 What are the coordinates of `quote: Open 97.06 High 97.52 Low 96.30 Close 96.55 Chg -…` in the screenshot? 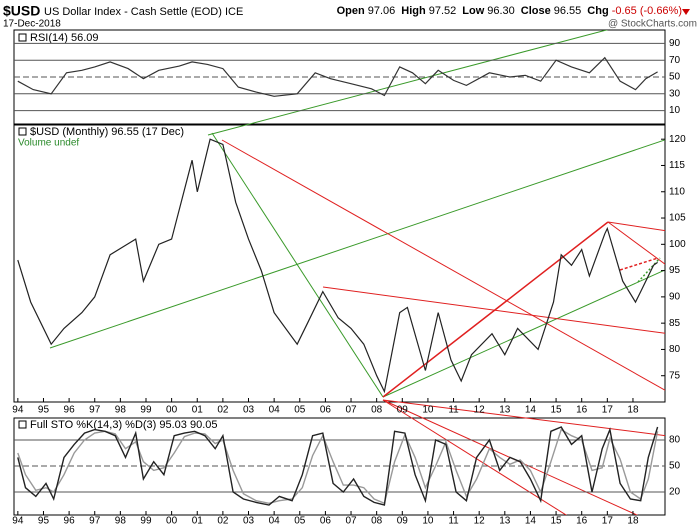 It's located at (506, 11).